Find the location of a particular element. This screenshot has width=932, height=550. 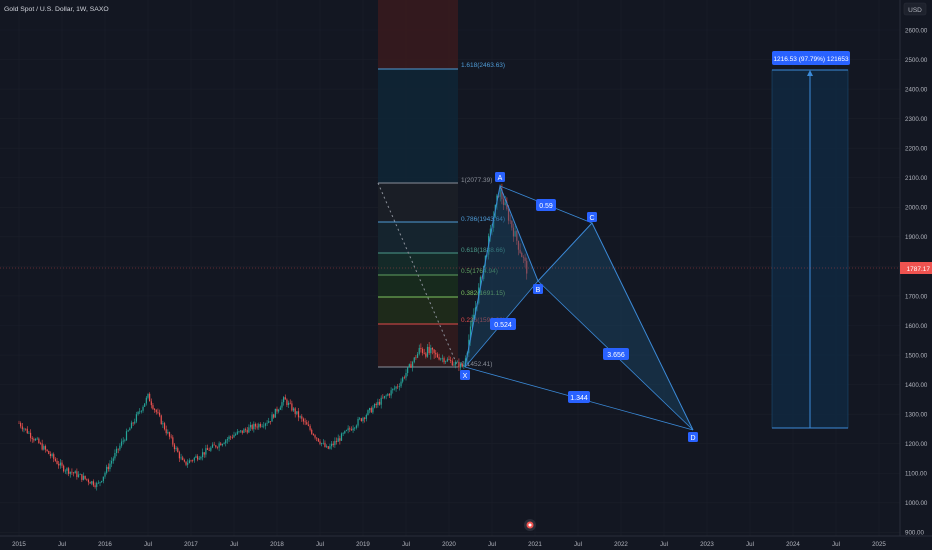

harmonic-pattern: X A B C D 0.59 0.524 3.656 1.344 is located at coordinates (579, 307).